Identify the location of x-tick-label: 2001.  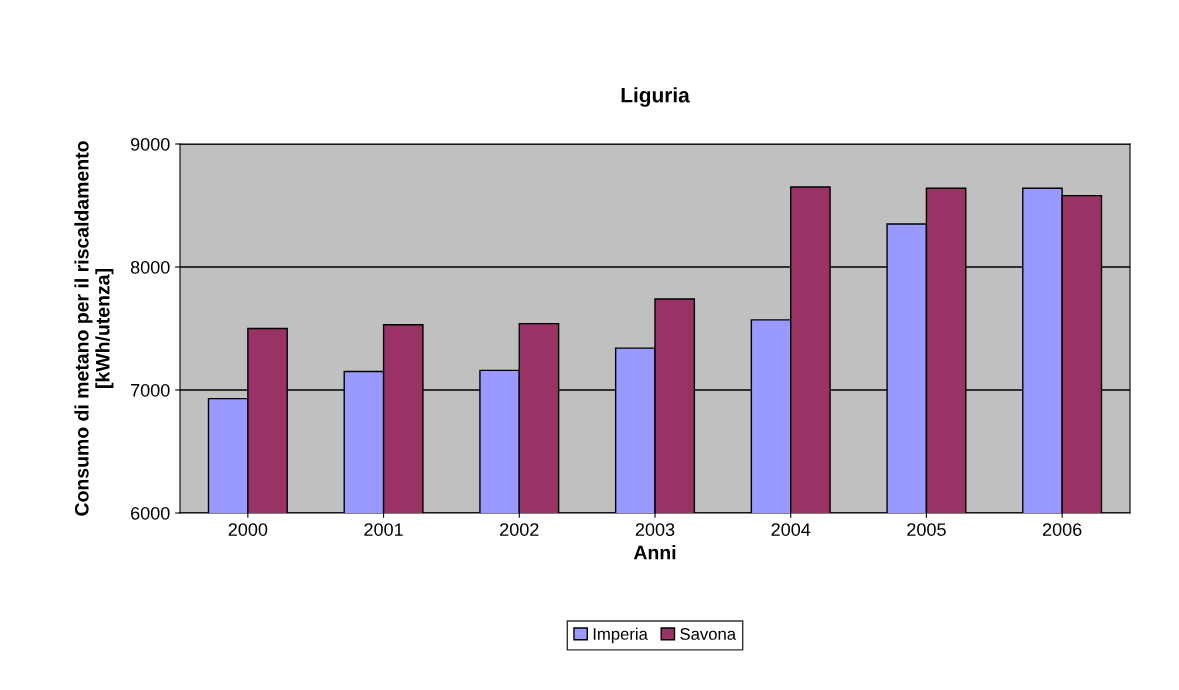
(383, 529).